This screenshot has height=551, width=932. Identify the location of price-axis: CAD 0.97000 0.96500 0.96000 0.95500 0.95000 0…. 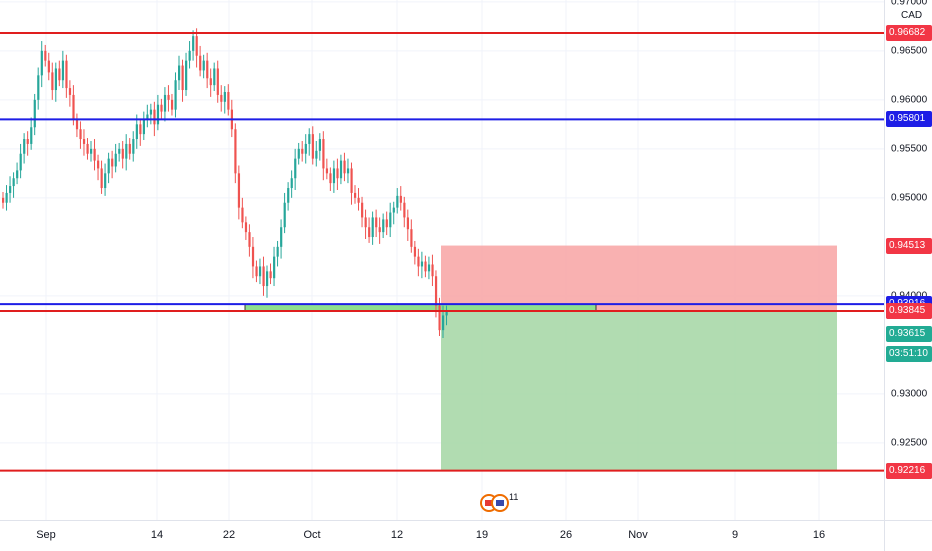
(908, 260).